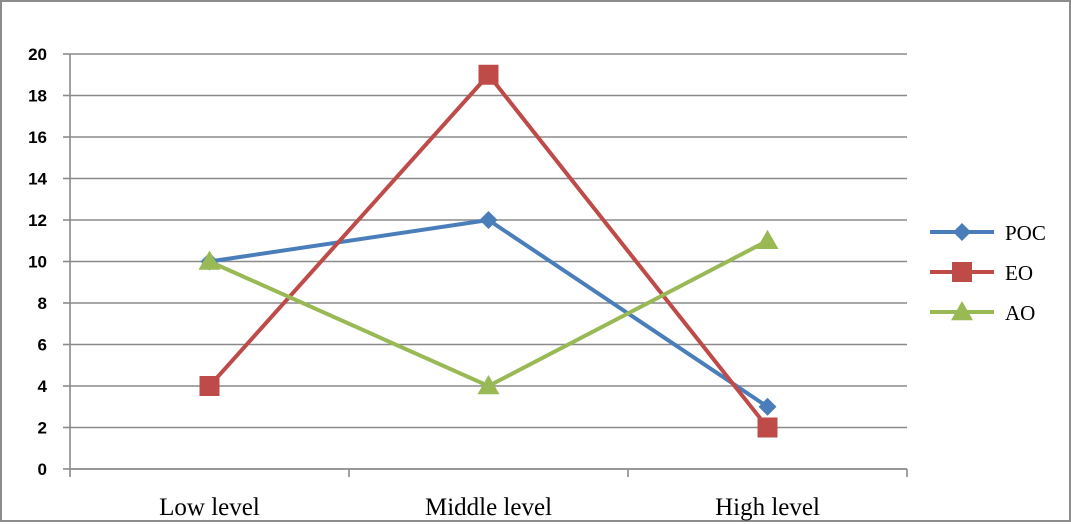  I want to click on x-tick-label: Middle level, so click(488, 507).